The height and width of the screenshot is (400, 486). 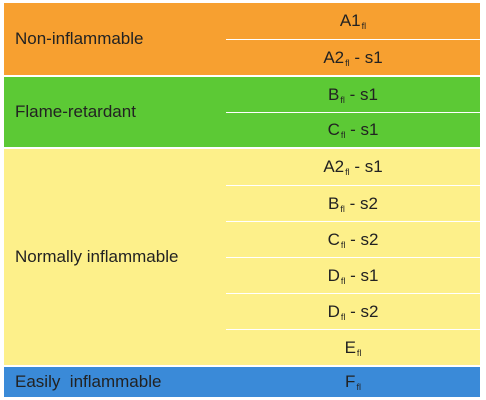 I want to click on class-main: A1, so click(x=350, y=20).